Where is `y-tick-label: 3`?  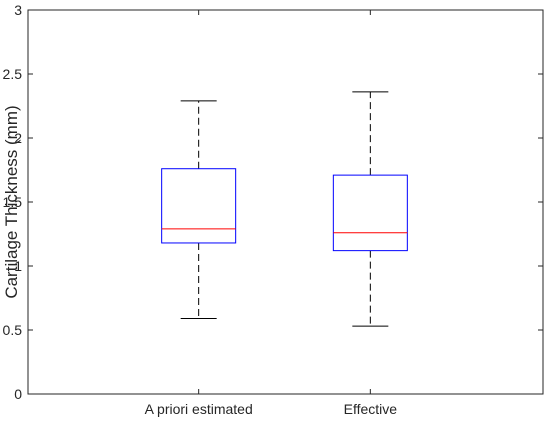 y-tick-label: 3 is located at coordinates (18, 10).